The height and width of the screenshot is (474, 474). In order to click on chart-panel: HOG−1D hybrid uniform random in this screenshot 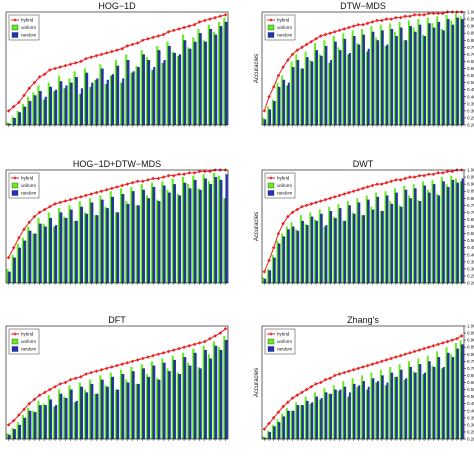, I will do `click(117, 64)`.